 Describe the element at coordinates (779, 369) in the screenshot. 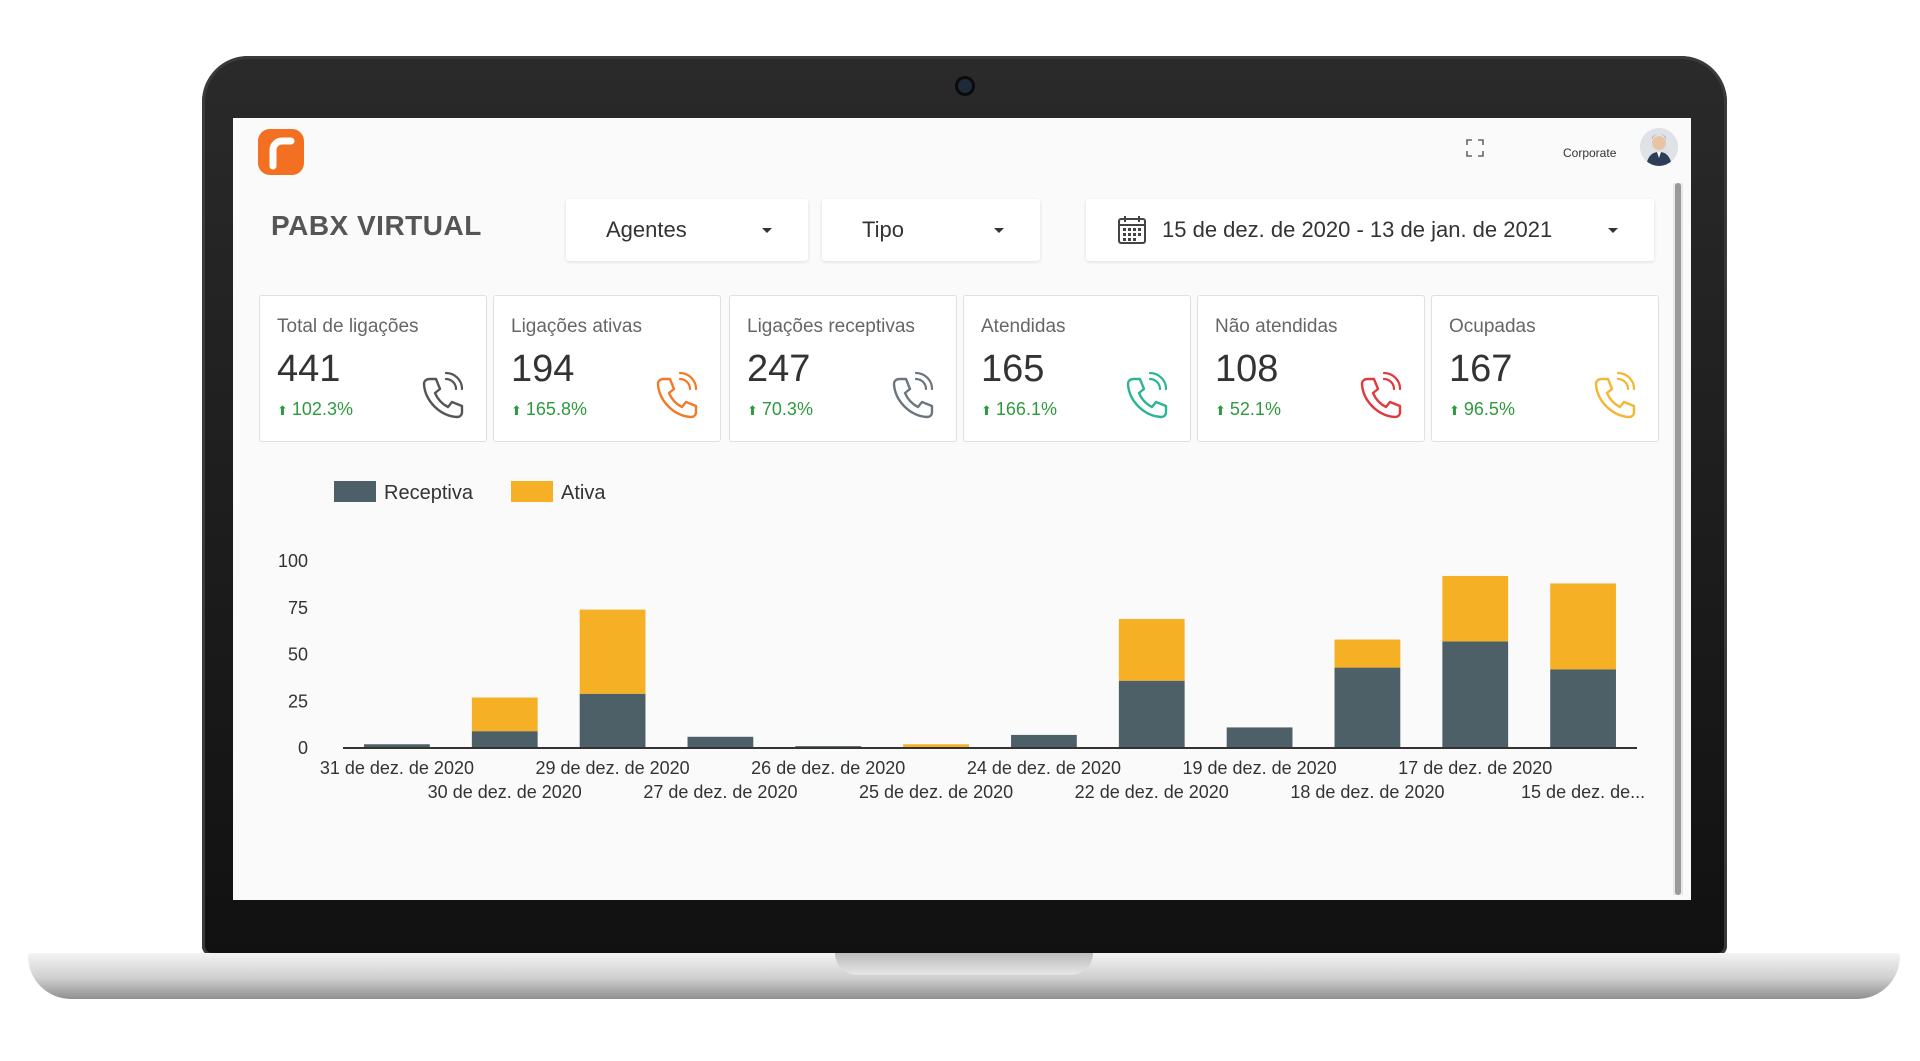

I see `kpi-value: 247` at that location.